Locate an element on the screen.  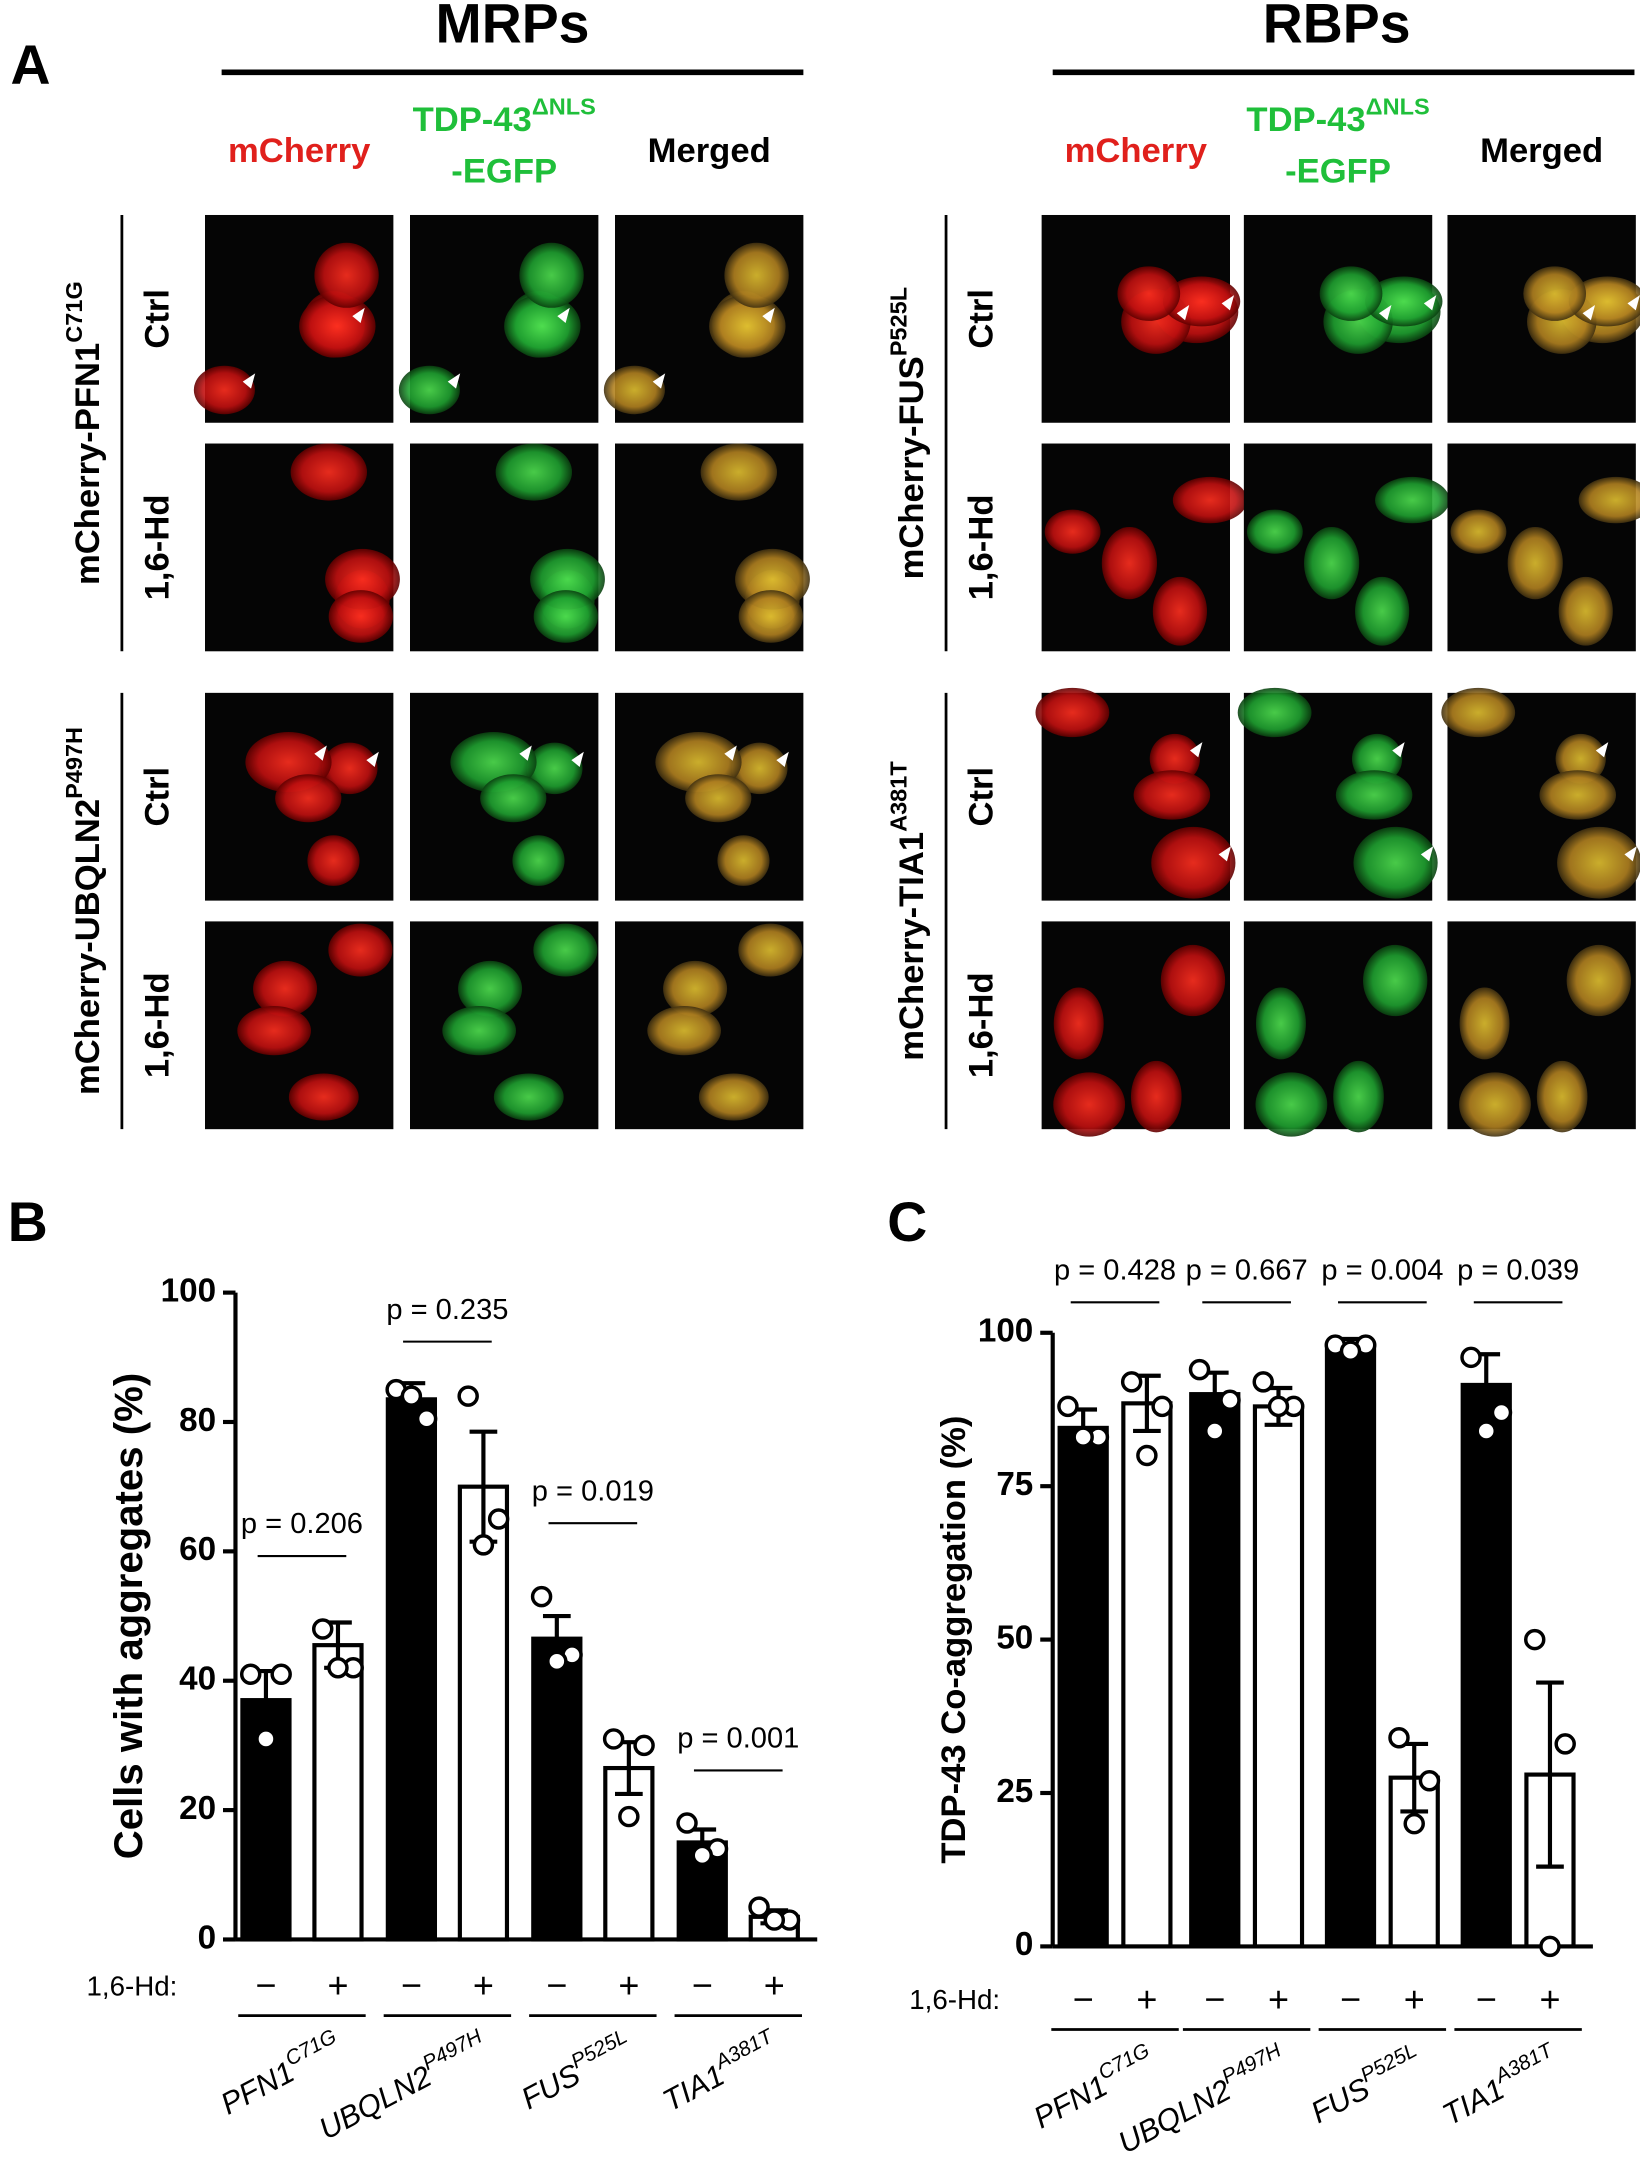
y-tick-label: 60 is located at coordinates (197, 1549).